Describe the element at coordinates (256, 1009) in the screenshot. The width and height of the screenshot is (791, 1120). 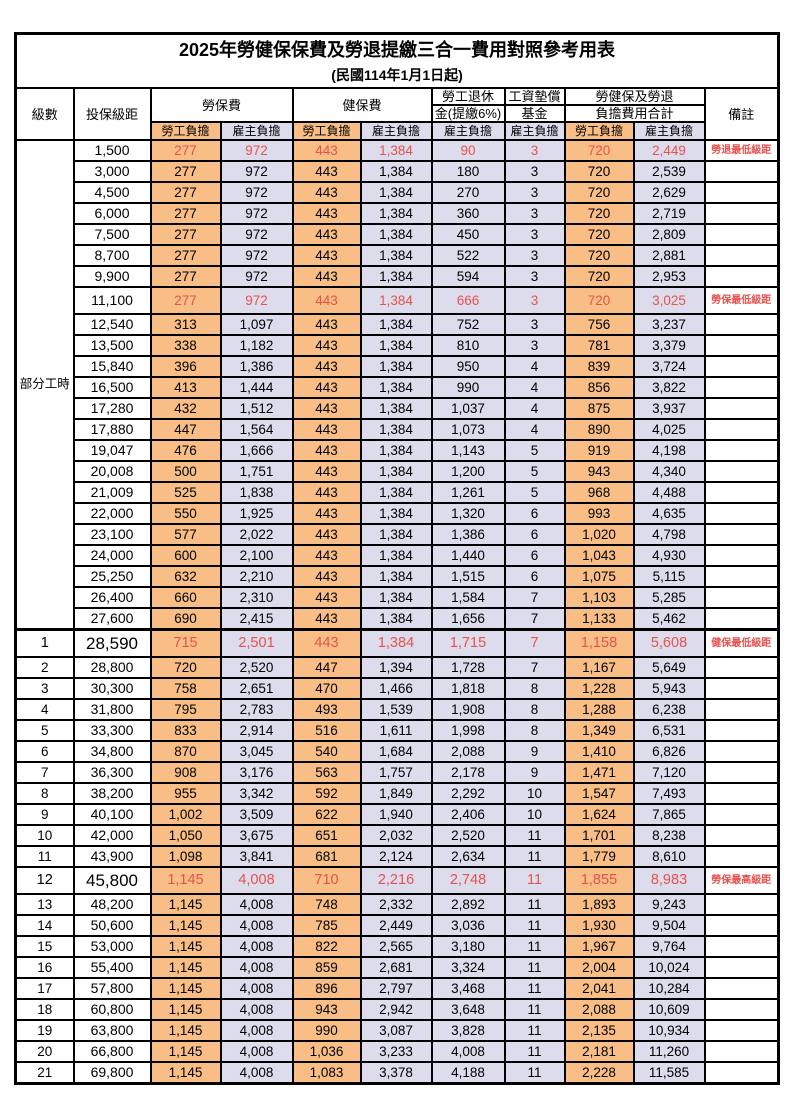
I see `cell-value: 4,008` at that location.